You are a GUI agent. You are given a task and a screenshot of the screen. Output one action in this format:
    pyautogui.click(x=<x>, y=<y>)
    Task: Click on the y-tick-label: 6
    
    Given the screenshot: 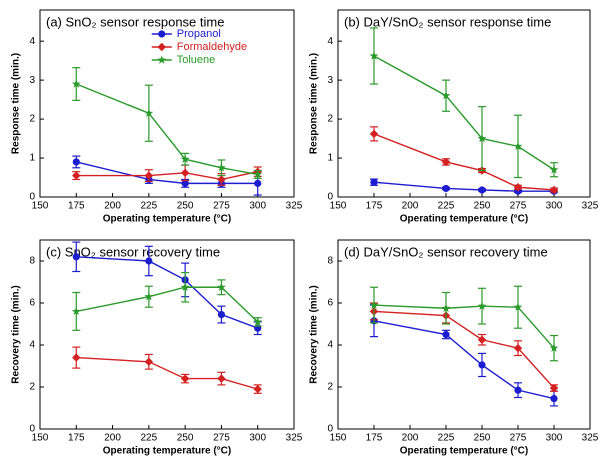 What is the action you would take?
    pyautogui.click(x=330, y=303)
    